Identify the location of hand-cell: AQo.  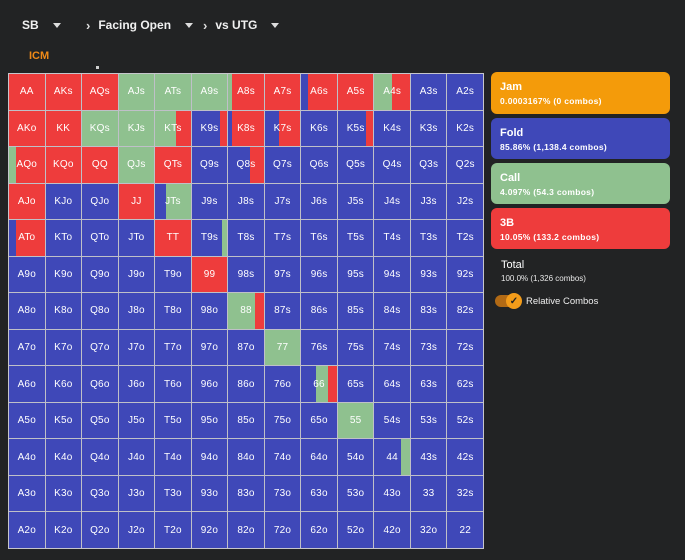
(27, 165).